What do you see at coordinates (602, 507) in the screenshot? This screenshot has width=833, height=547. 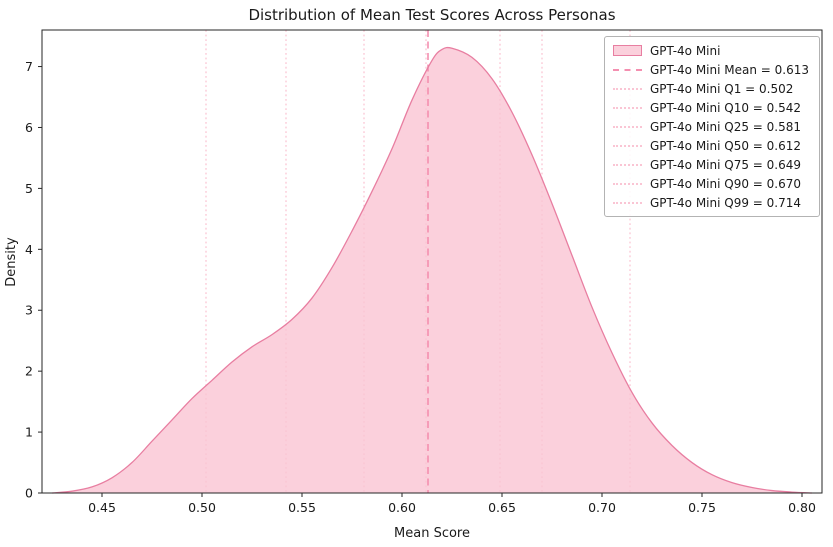 I see `x-tick-label: 0.70` at bounding box center [602, 507].